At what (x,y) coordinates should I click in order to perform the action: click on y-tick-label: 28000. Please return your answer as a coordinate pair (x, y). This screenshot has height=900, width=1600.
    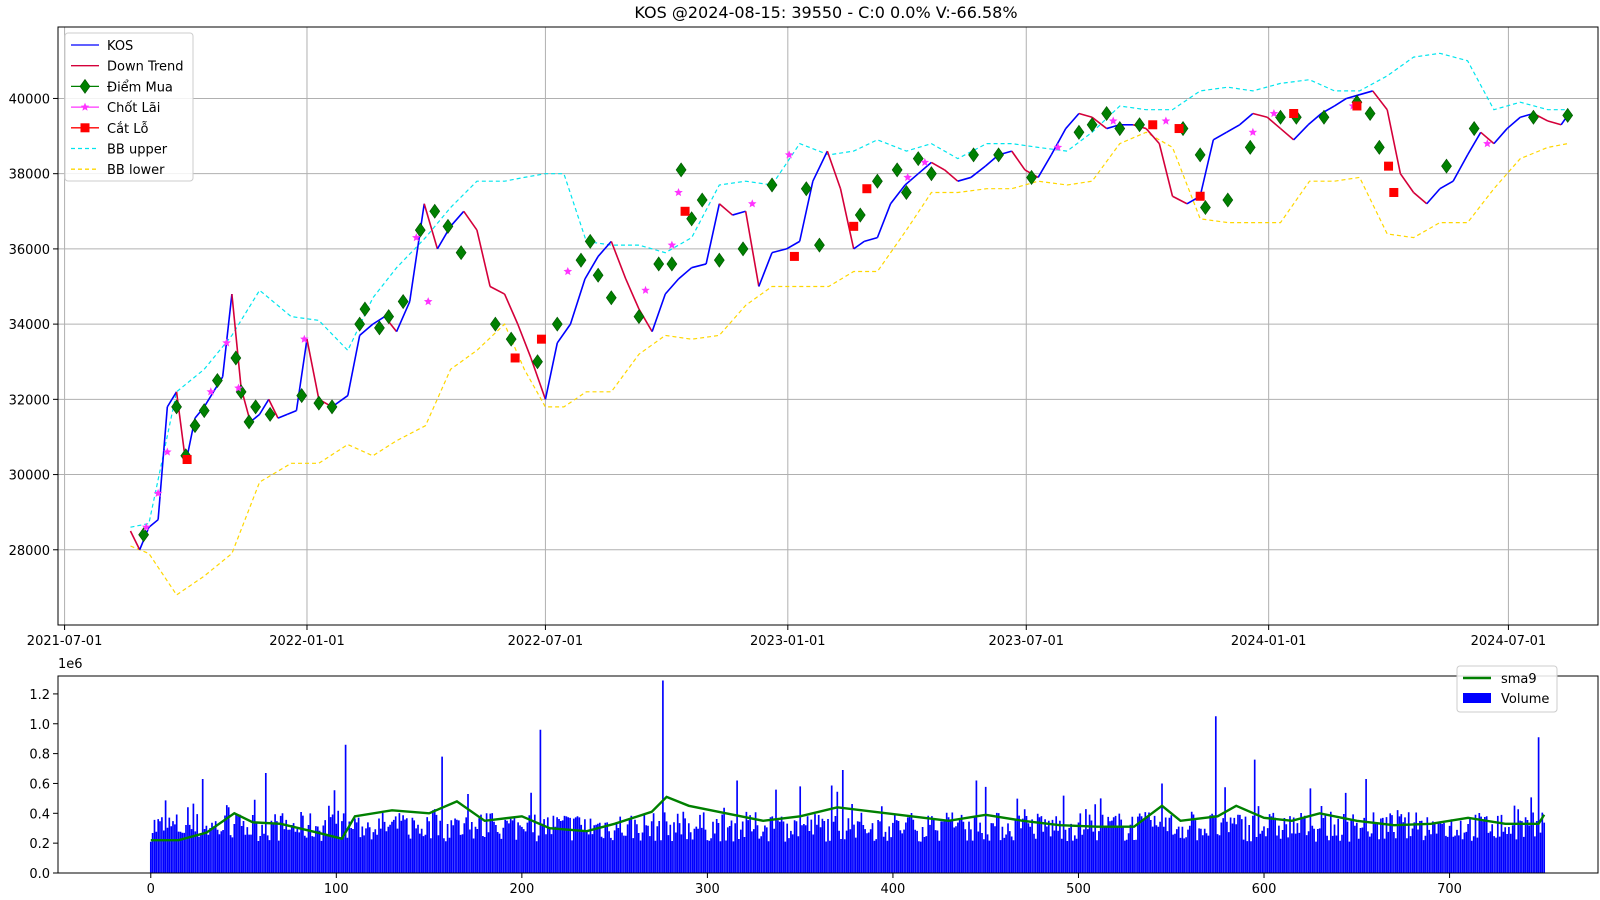
    Looking at the image, I should click on (29, 551).